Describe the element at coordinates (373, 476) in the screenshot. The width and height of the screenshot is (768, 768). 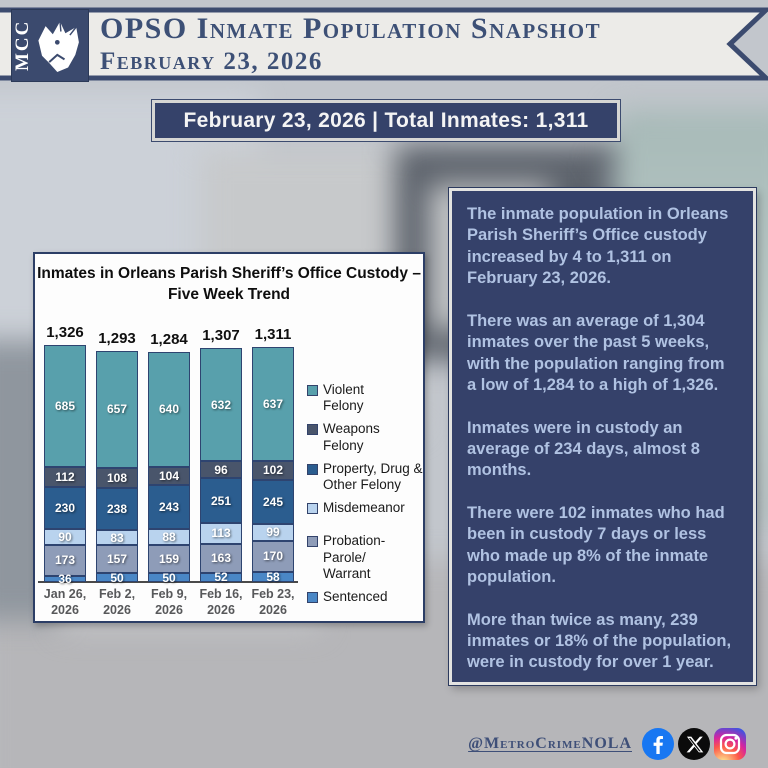
I see `legend-label: Property, Drug & Other Felony` at that location.